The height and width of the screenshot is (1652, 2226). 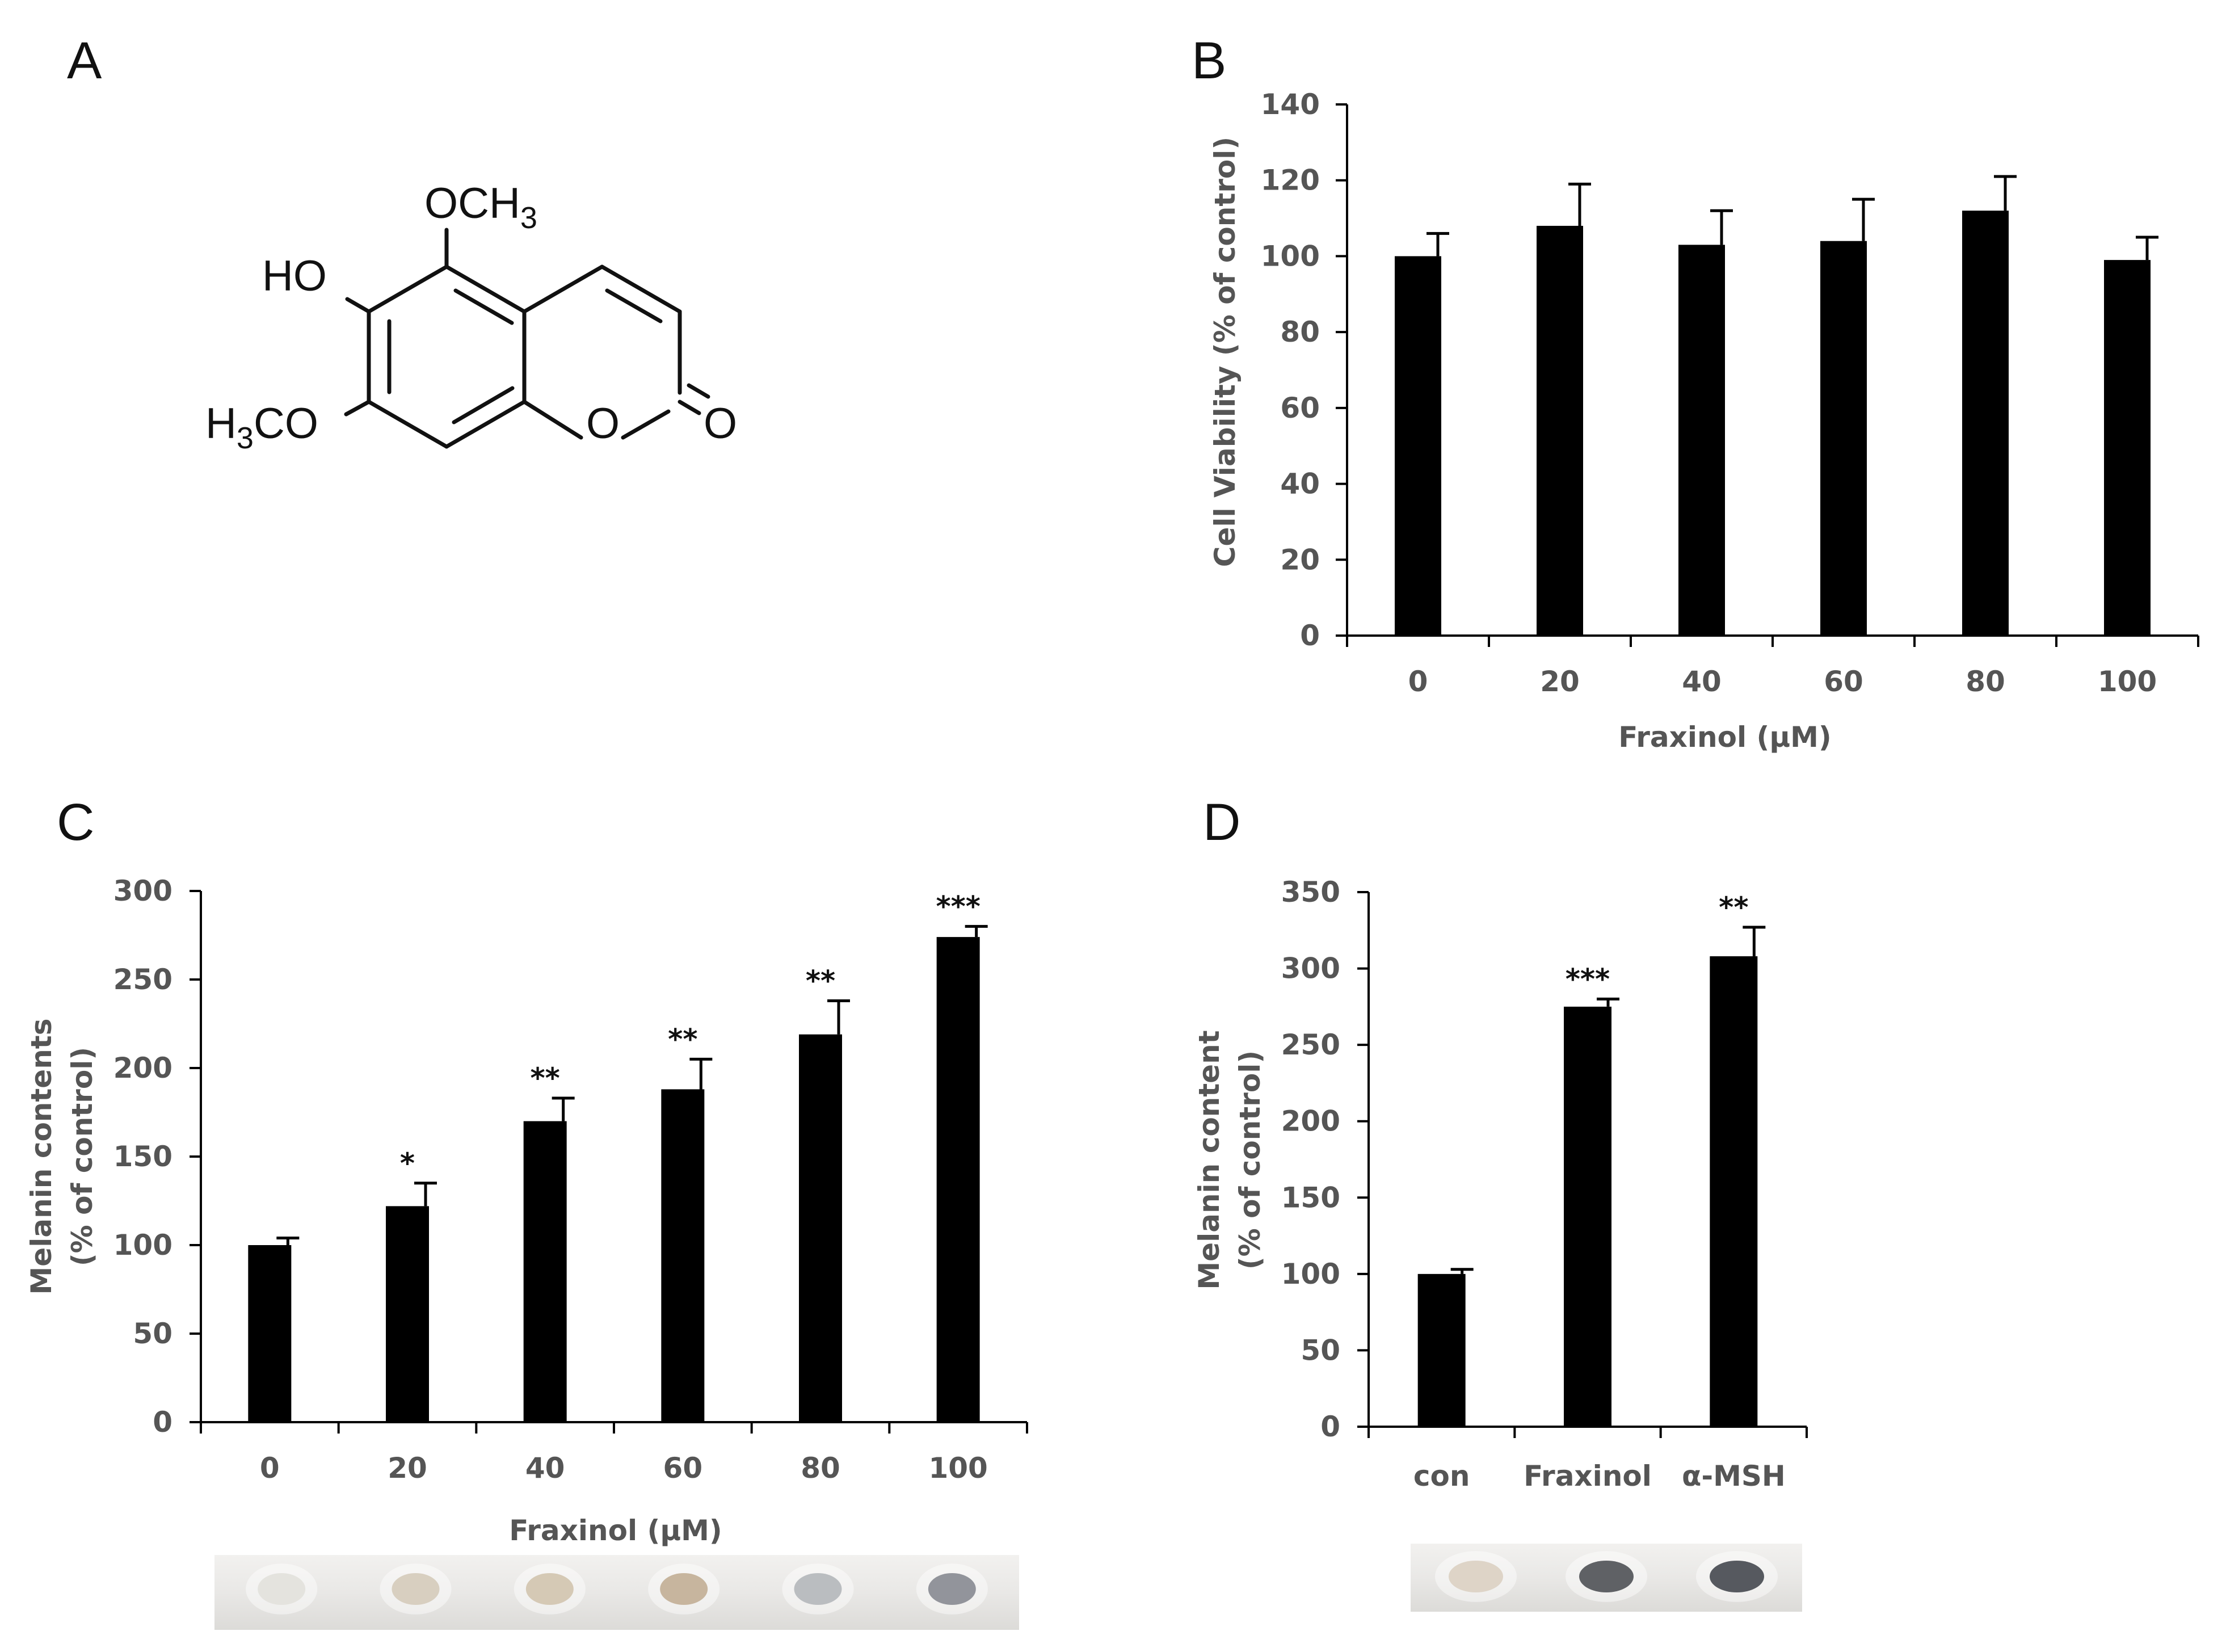 I want to click on x-tick-label: 20, so click(x=407, y=1468).